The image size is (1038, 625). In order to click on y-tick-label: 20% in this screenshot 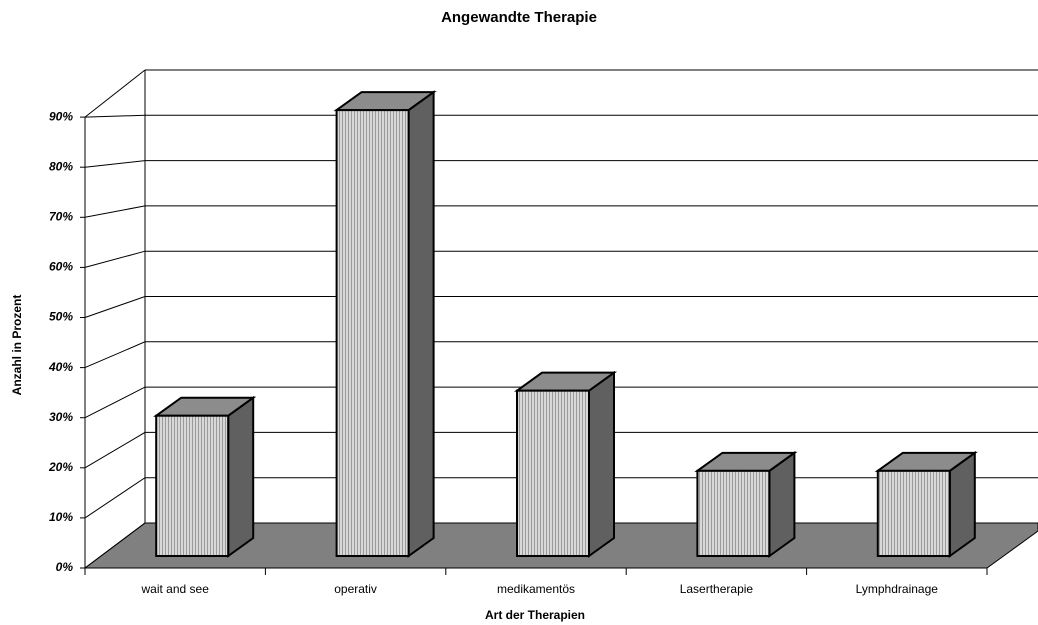, I will do `click(60, 467)`.